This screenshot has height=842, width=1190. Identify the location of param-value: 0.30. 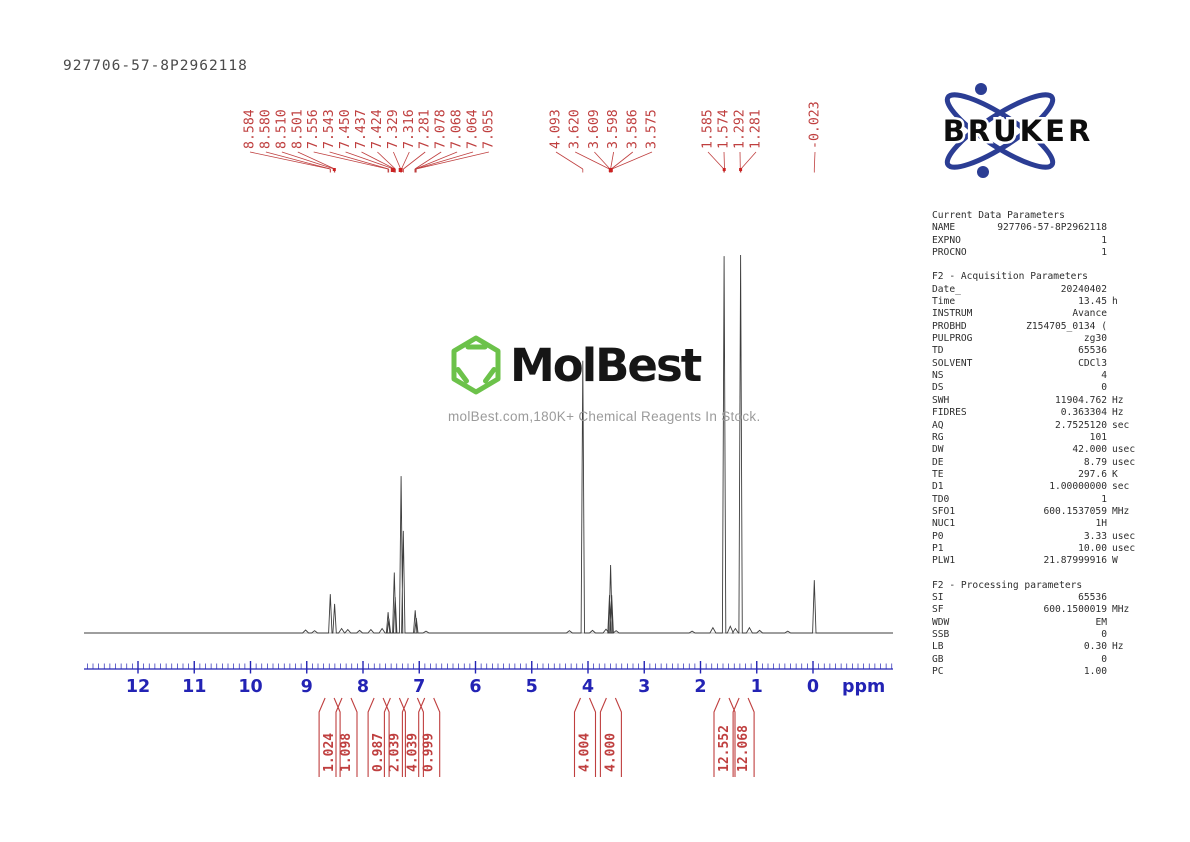
(1095, 647).